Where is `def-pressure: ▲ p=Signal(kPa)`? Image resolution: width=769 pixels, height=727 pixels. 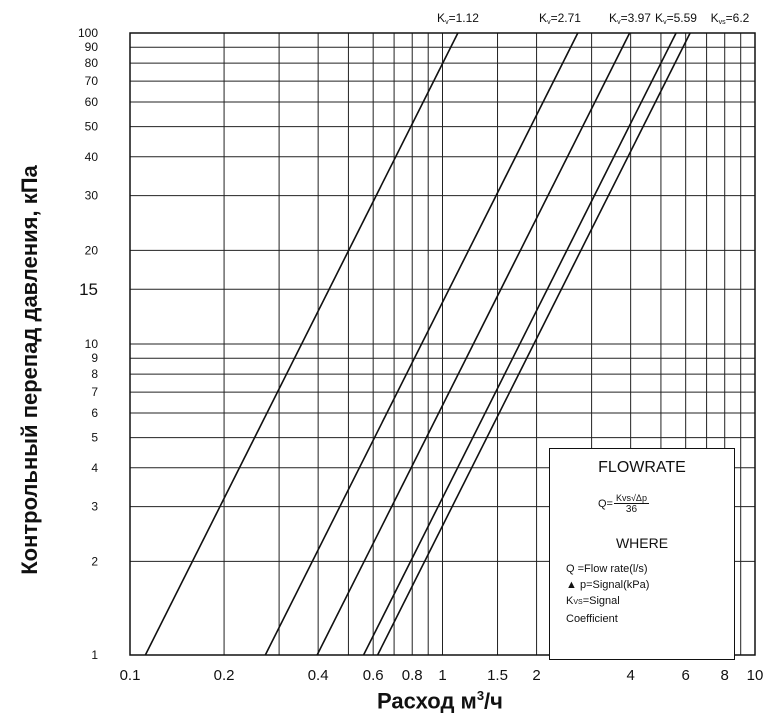 def-pressure: ▲ p=Signal(kPa) is located at coordinates (608, 585).